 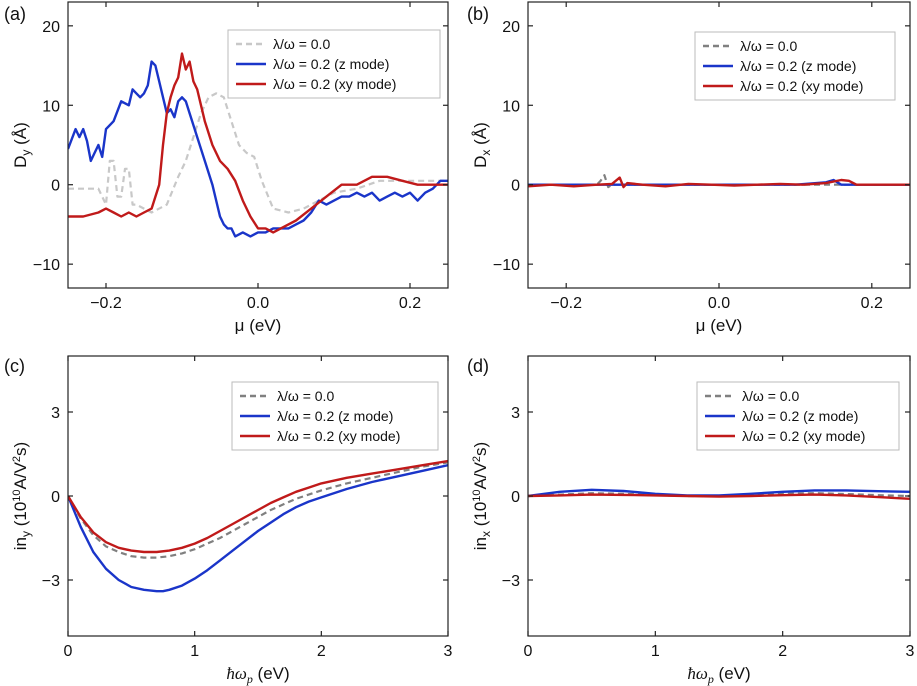 I want to click on y-axis-title: iny (1010A/V2s), so click(x=22, y=496).